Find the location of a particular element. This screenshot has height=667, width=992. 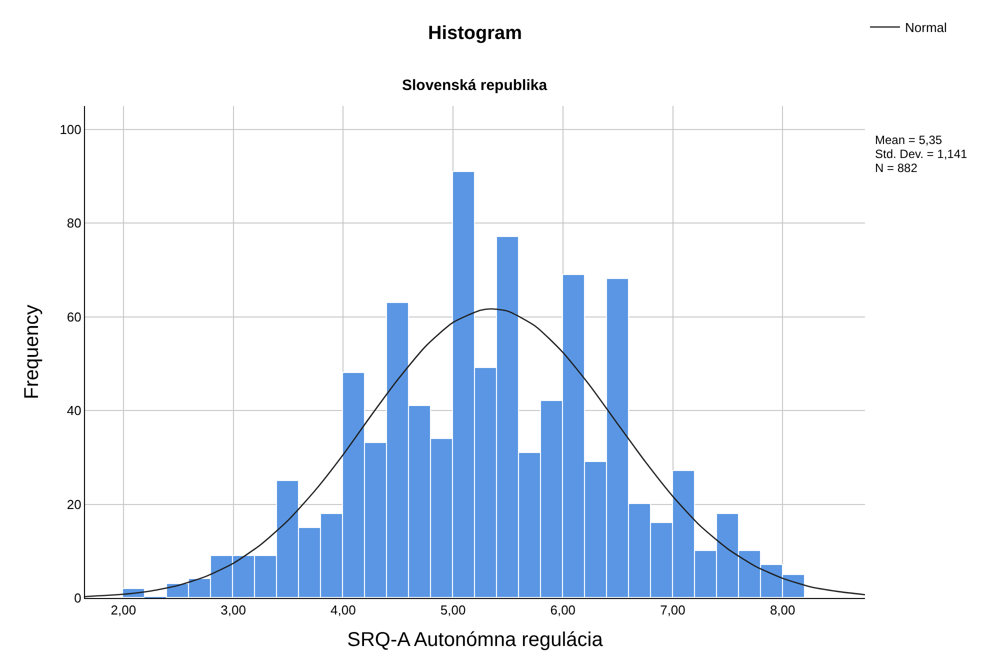

x-tick-label: 7,00 is located at coordinates (673, 610).